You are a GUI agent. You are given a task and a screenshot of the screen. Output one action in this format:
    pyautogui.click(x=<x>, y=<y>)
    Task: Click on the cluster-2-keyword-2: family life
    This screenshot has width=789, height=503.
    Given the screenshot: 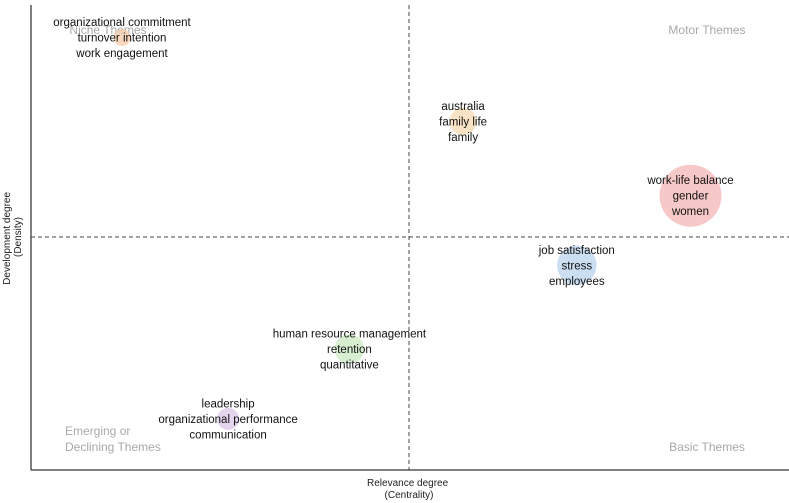 What is the action you would take?
    pyautogui.click(x=463, y=122)
    